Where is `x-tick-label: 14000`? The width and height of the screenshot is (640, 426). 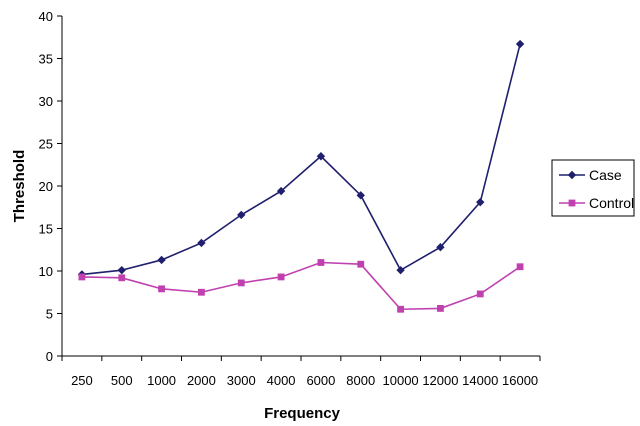 x-tick-label: 14000 is located at coordinates (480, 380).